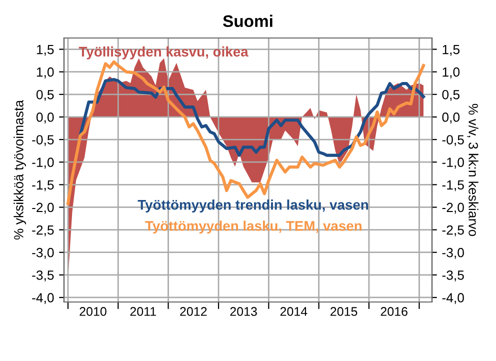 This screenshot has width=496, height=361. What do you see at coordinates (43, 186) in the screenshot?
I see `y-tick-label: -1,5` at bounding box center [43, 186].